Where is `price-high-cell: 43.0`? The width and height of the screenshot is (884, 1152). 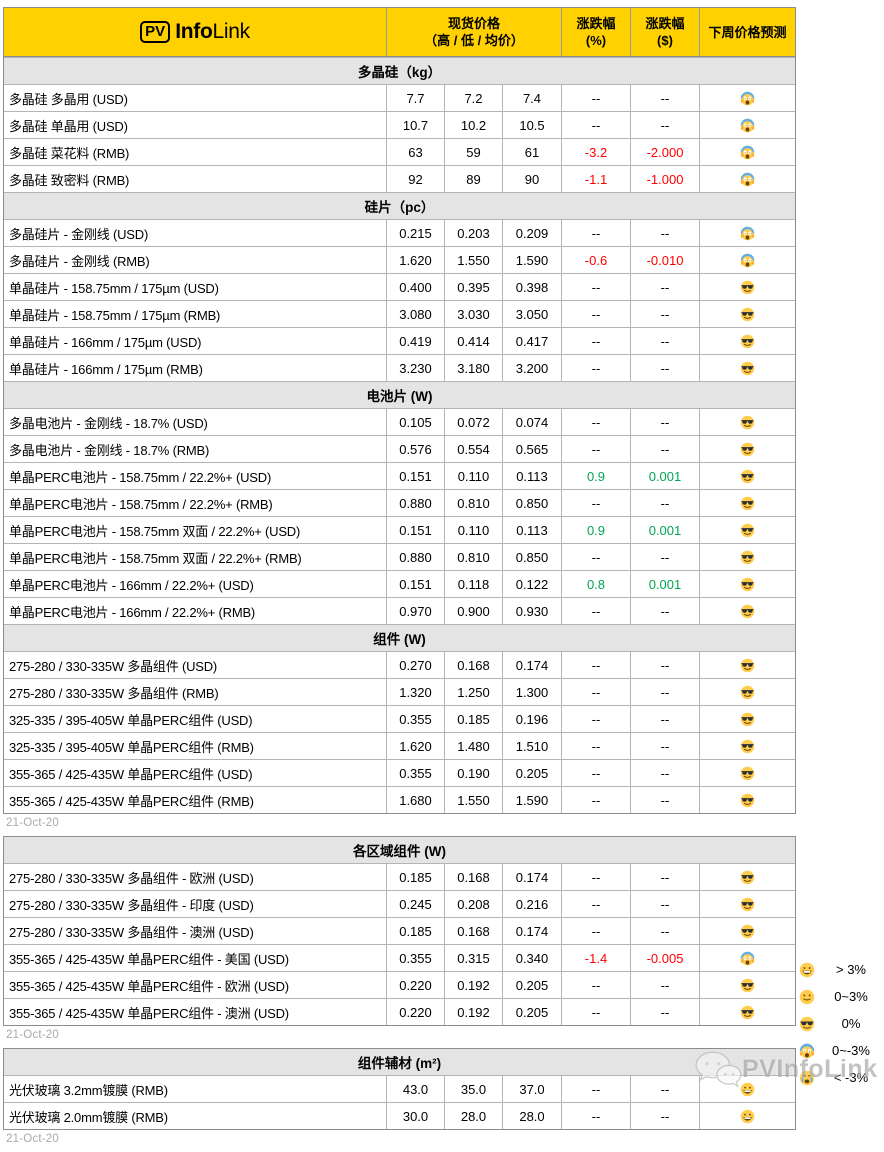 price-high-cell: 43.0 is located at coordinates (415, 1089).